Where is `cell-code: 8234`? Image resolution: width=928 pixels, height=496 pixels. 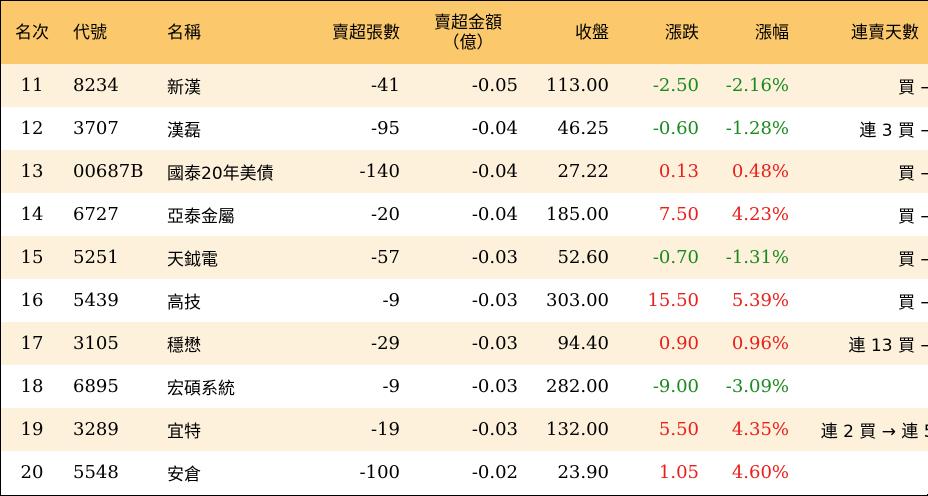 cell-code: 8234 is located at coordinates (96, 85).